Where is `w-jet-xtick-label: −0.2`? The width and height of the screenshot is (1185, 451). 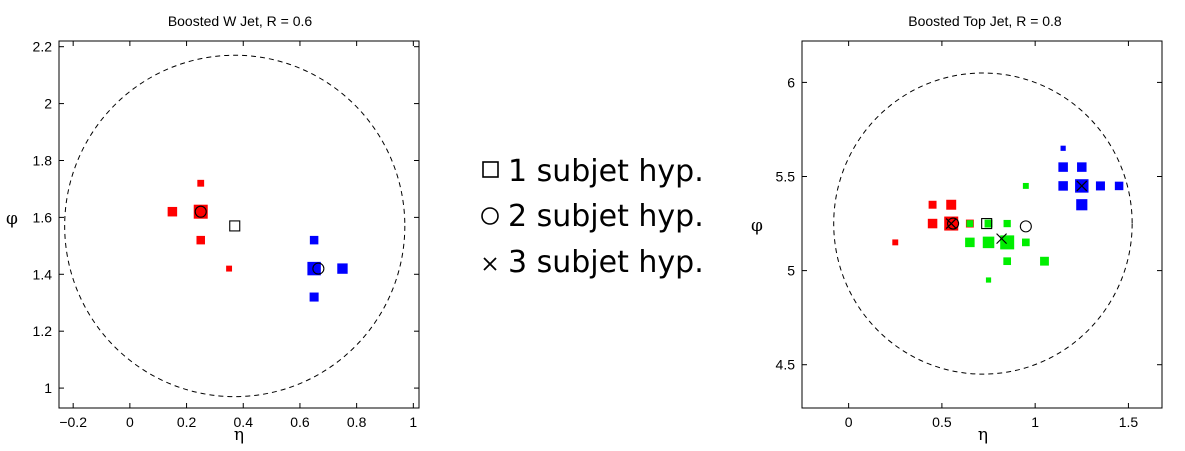
w-jet-xtick-label: −0.2 is located at coordinates (73, 422).